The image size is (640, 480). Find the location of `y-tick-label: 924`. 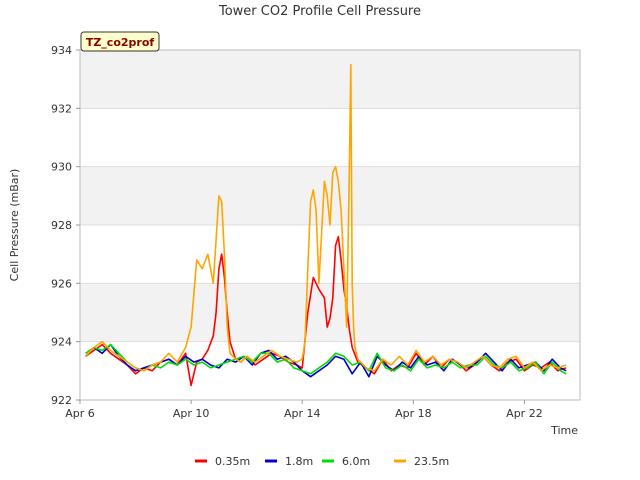

y-tick-label: 924 is located at coordinates (61, 342).